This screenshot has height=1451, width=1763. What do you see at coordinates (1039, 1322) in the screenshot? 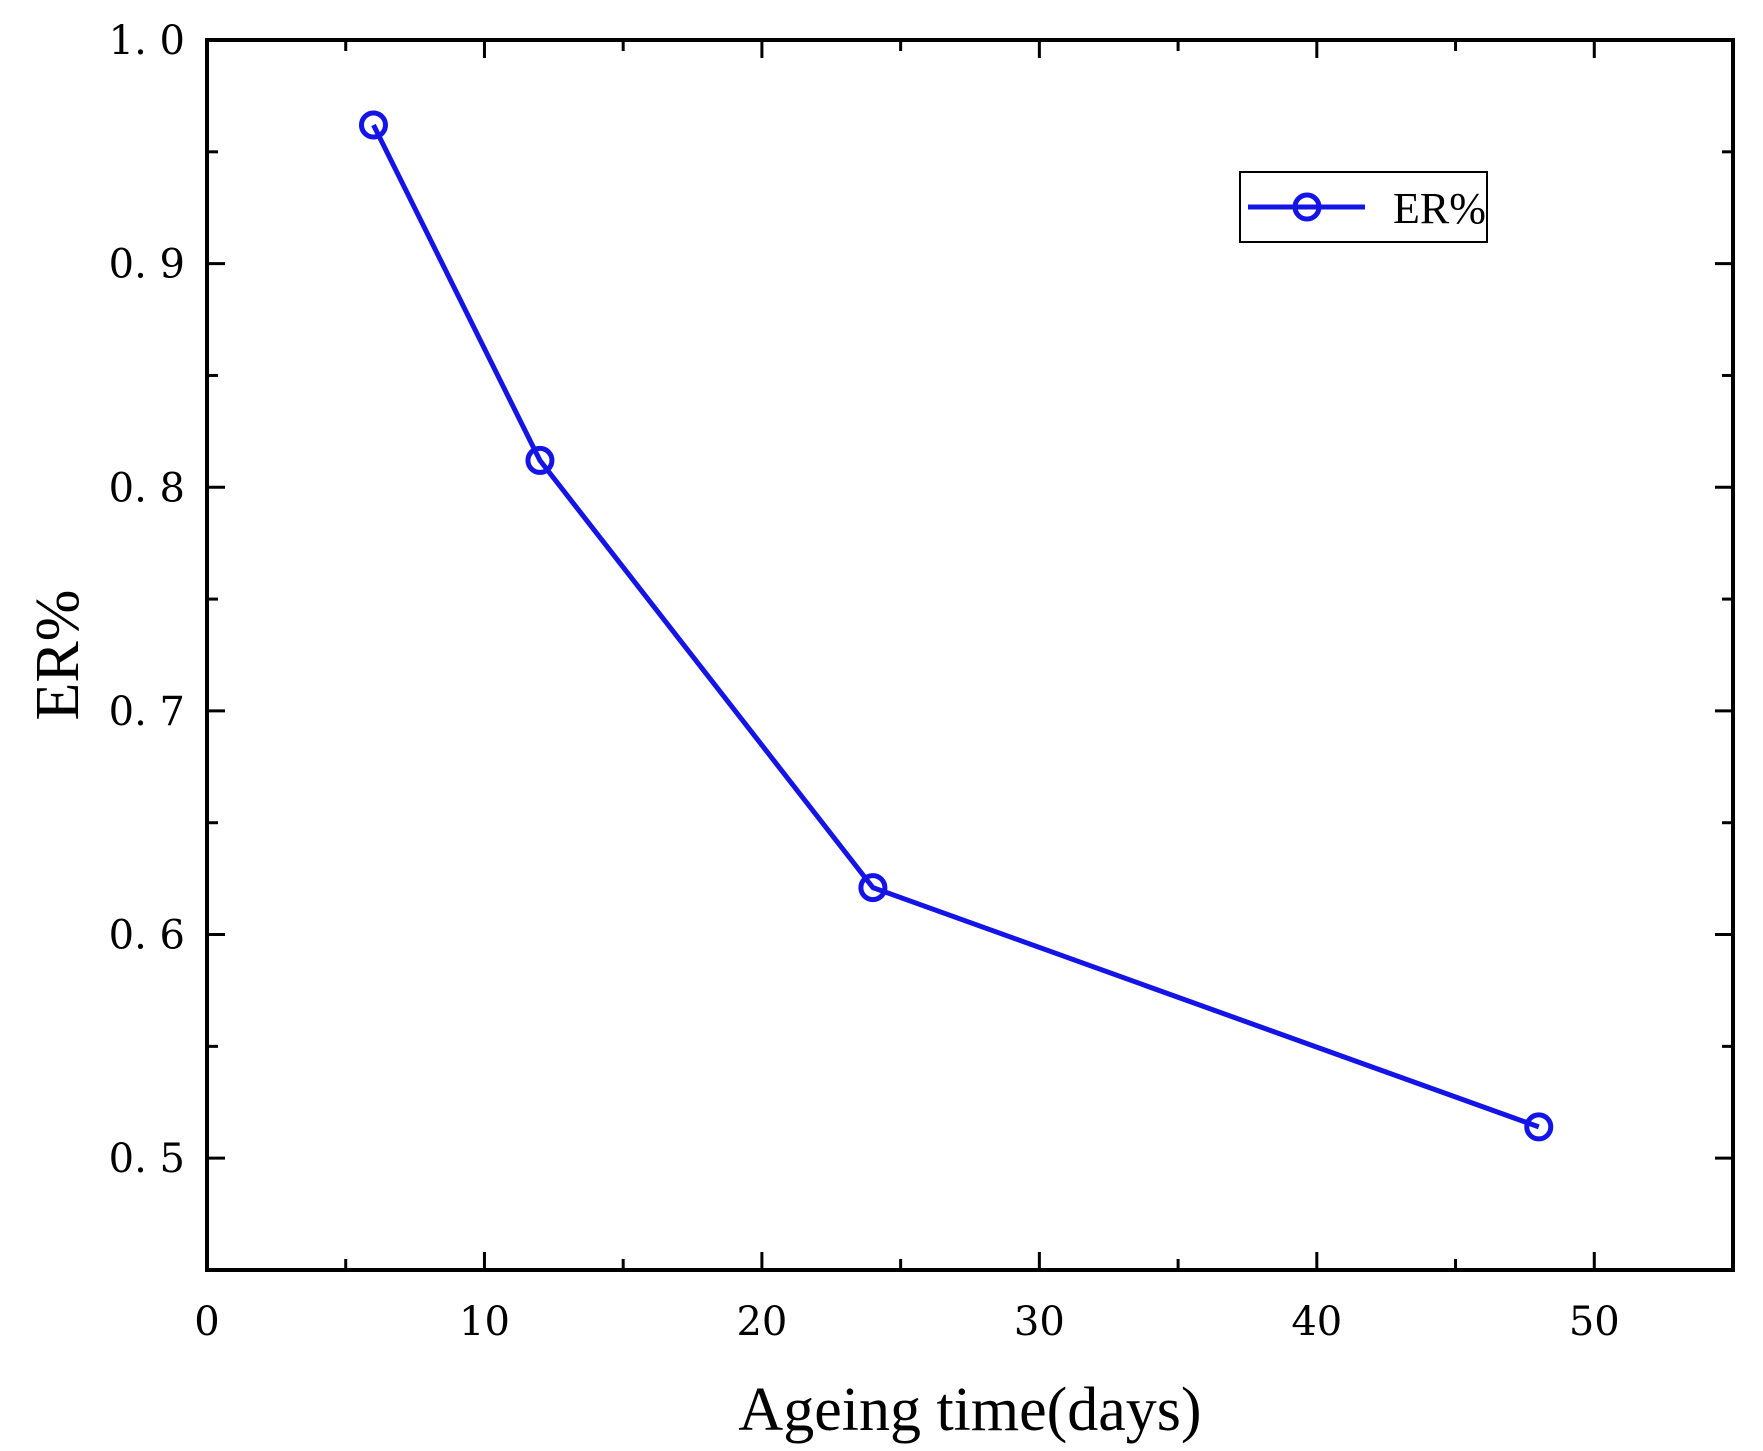
I see `x-tick-label: 30` at bounding box center [1039, 1322].